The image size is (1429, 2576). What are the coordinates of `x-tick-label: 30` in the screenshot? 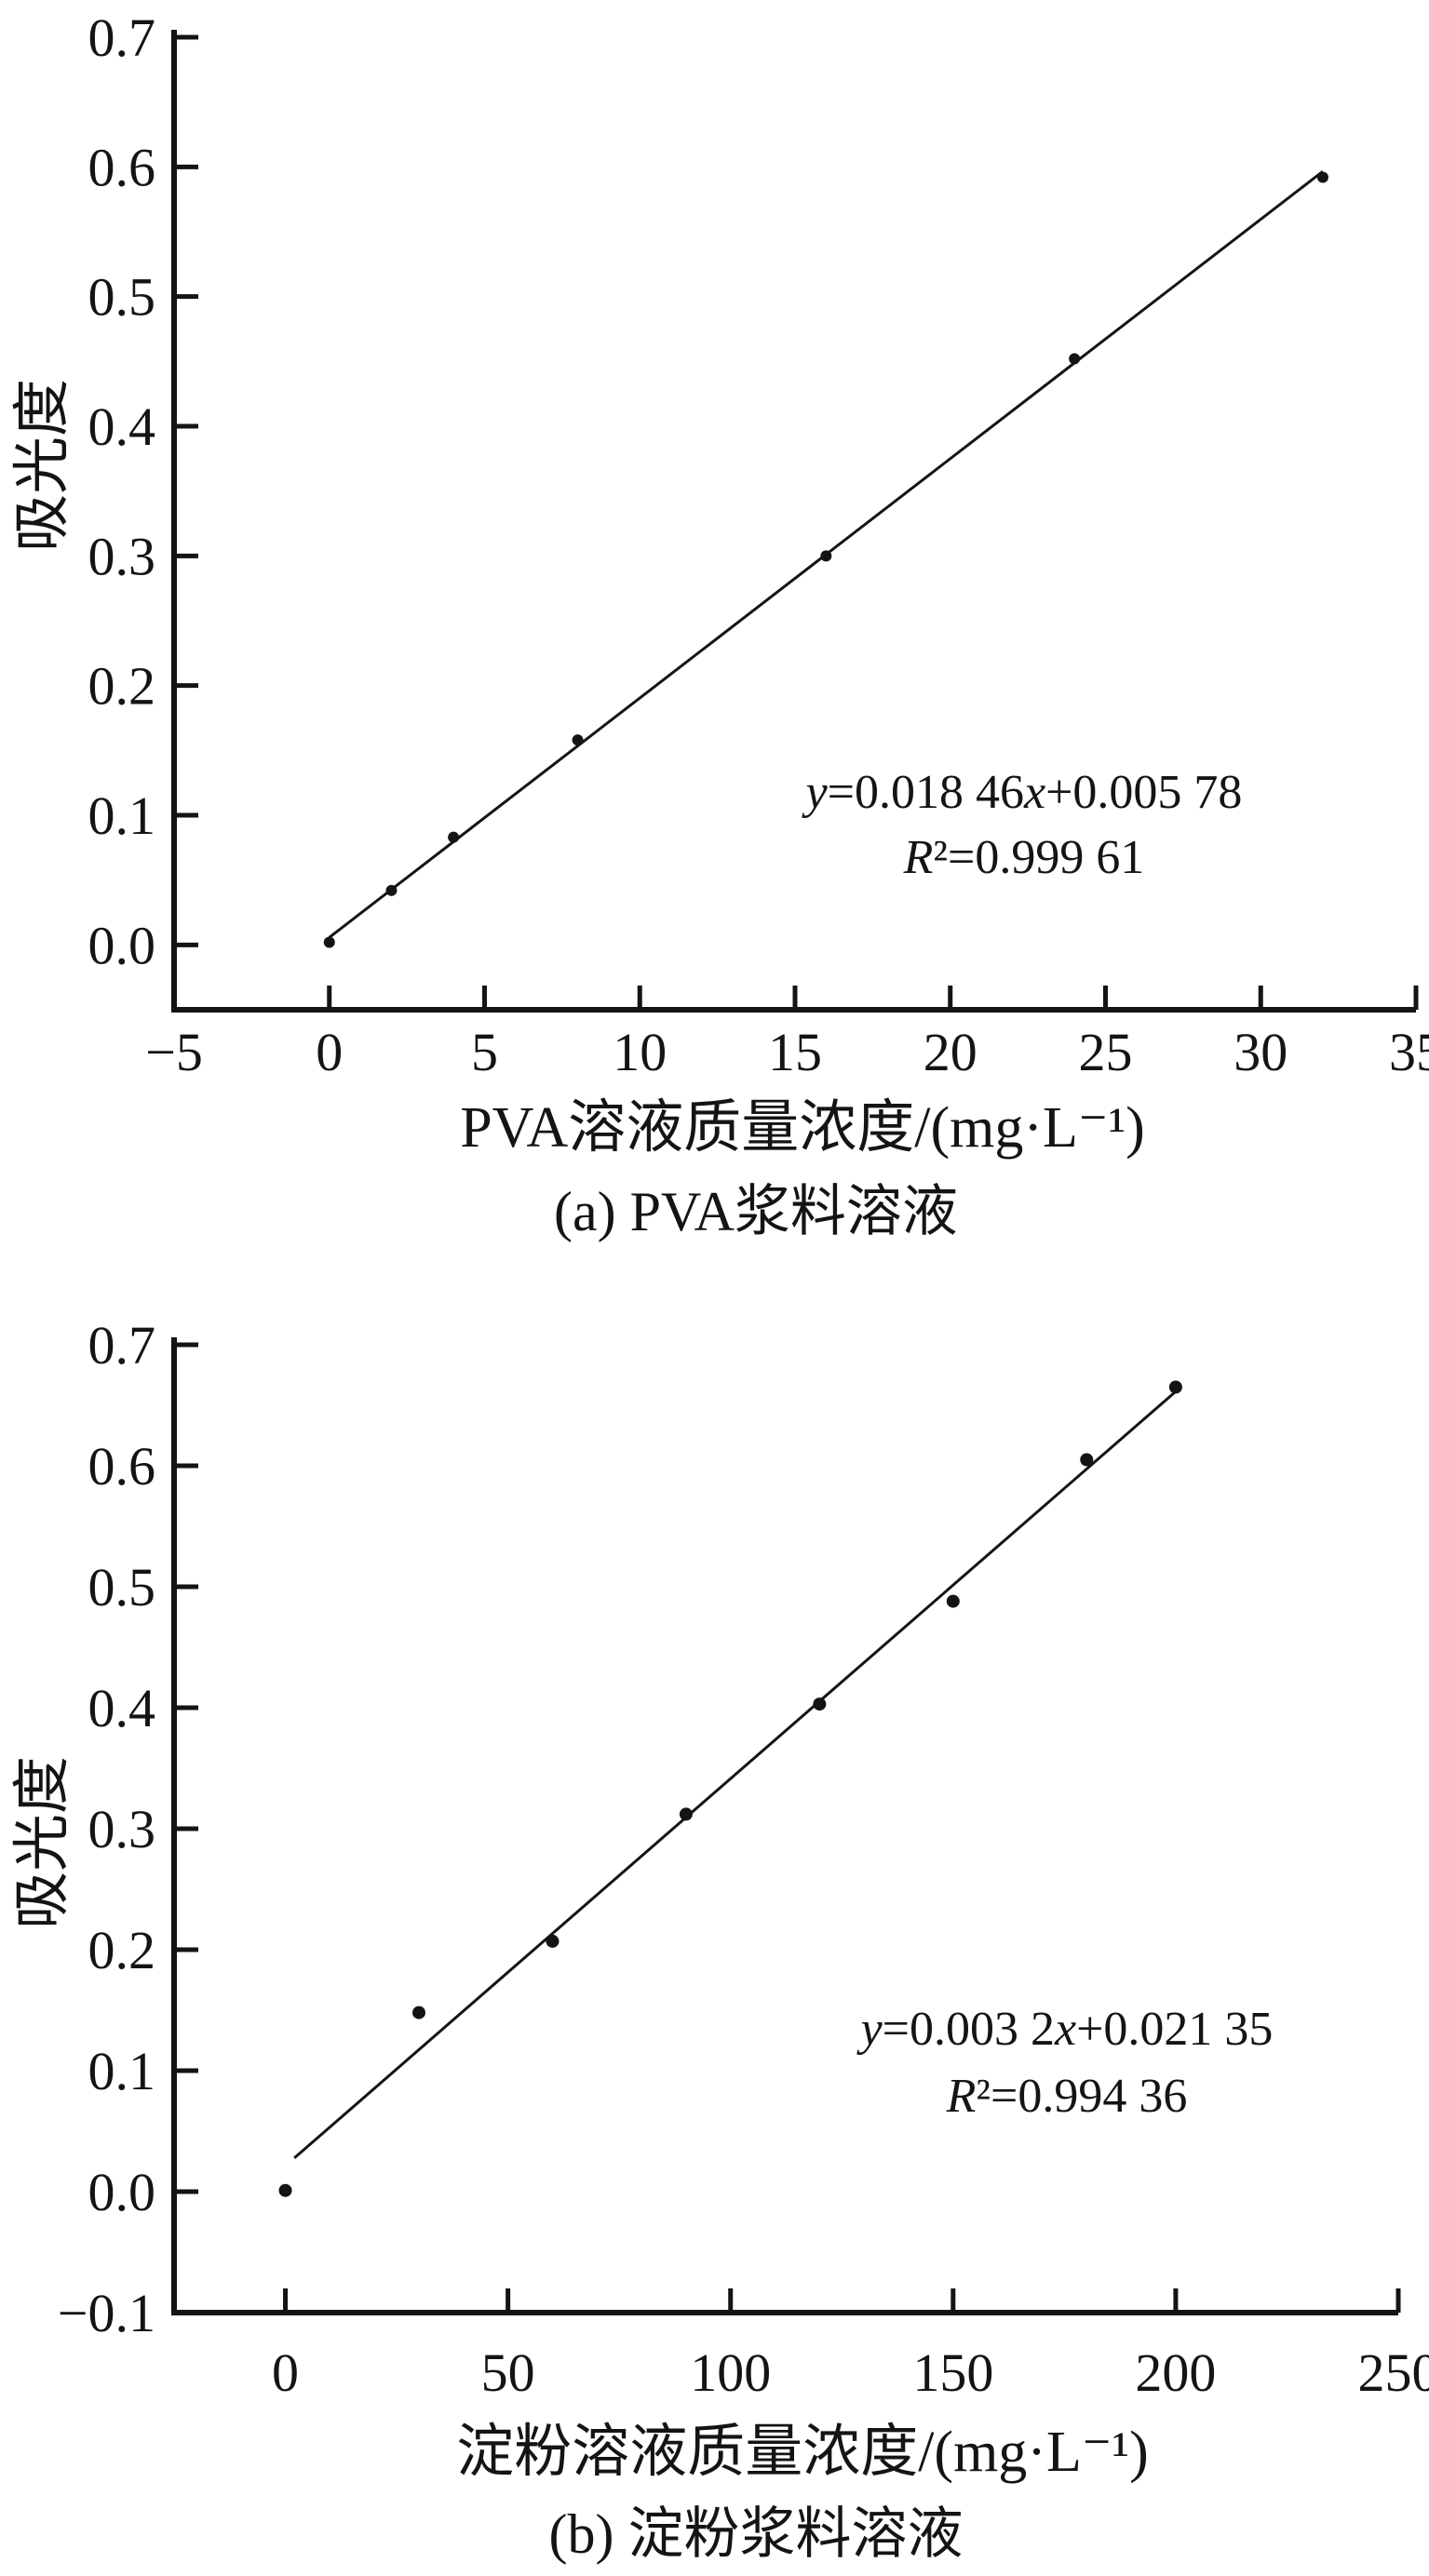 It's located at (1260, 1052).